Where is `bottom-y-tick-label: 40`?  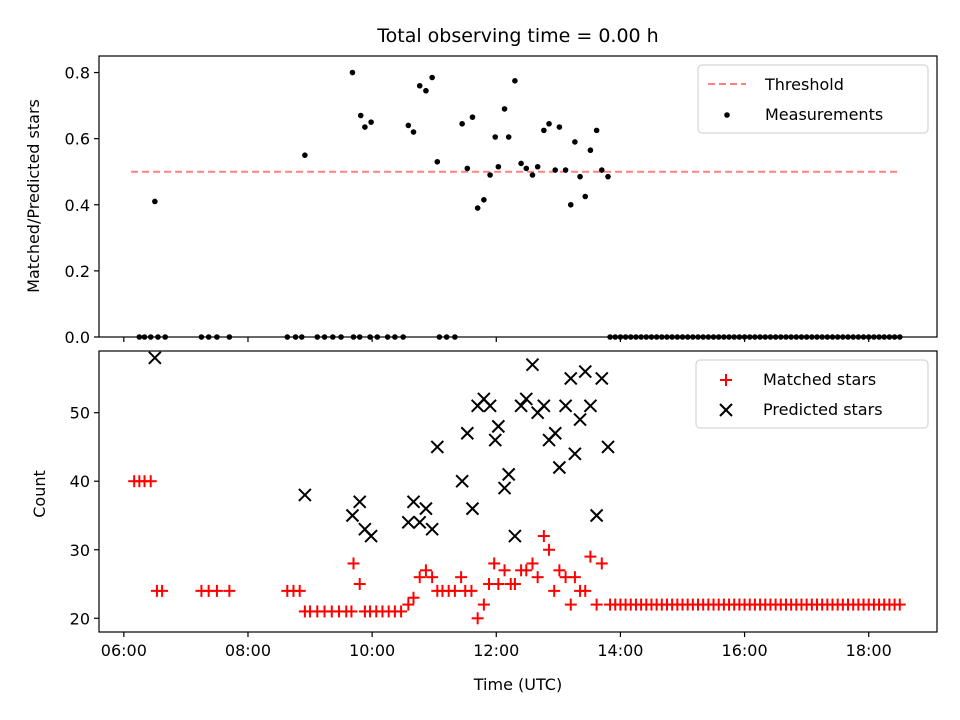
bottom-y-tick-label: 40 is located at coordinates (80, 481).